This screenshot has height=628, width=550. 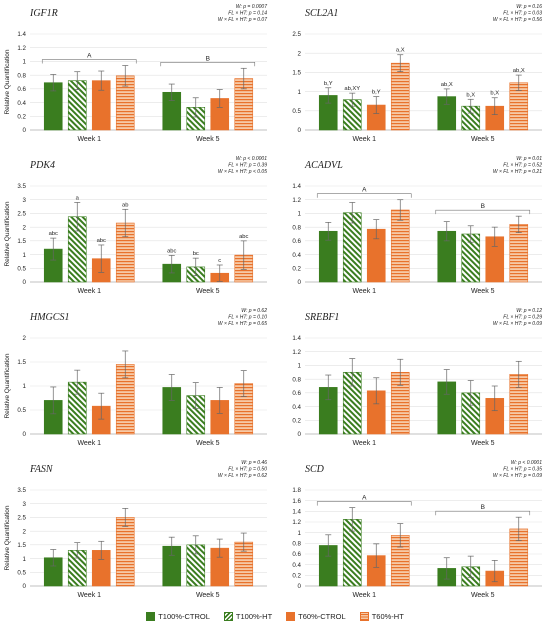 I want to click on legend-swatch-horiz-orange, so click(x=364, y=616).